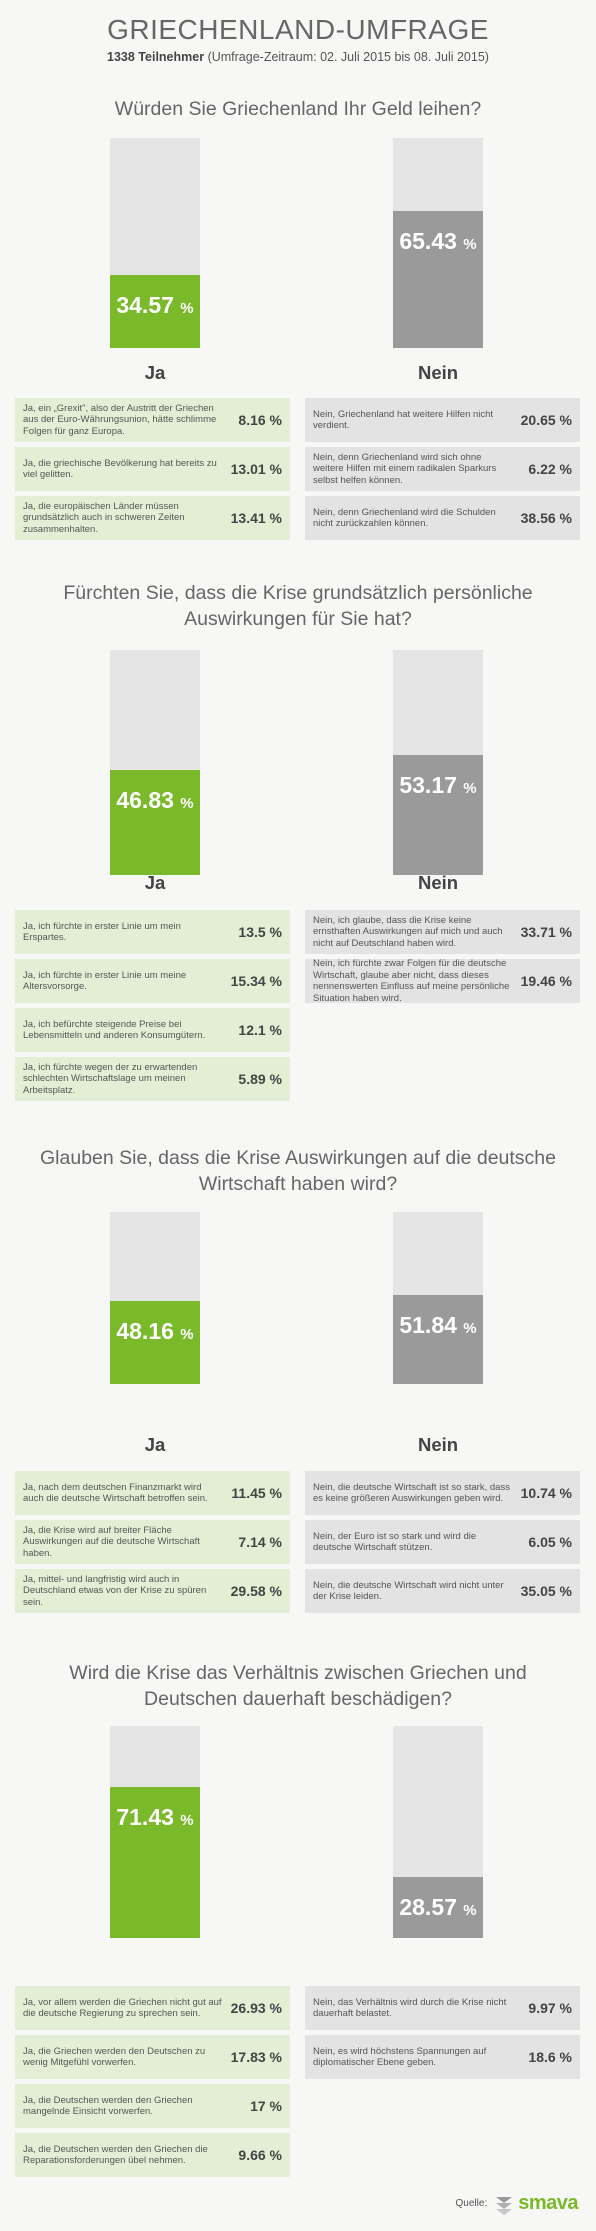 This screenshot has height=2231, width=596. What do you see at coordinates (548, 2203) in the screenshot?
I see `brand-logo-text: smava` at bounding box center [548, 2203].